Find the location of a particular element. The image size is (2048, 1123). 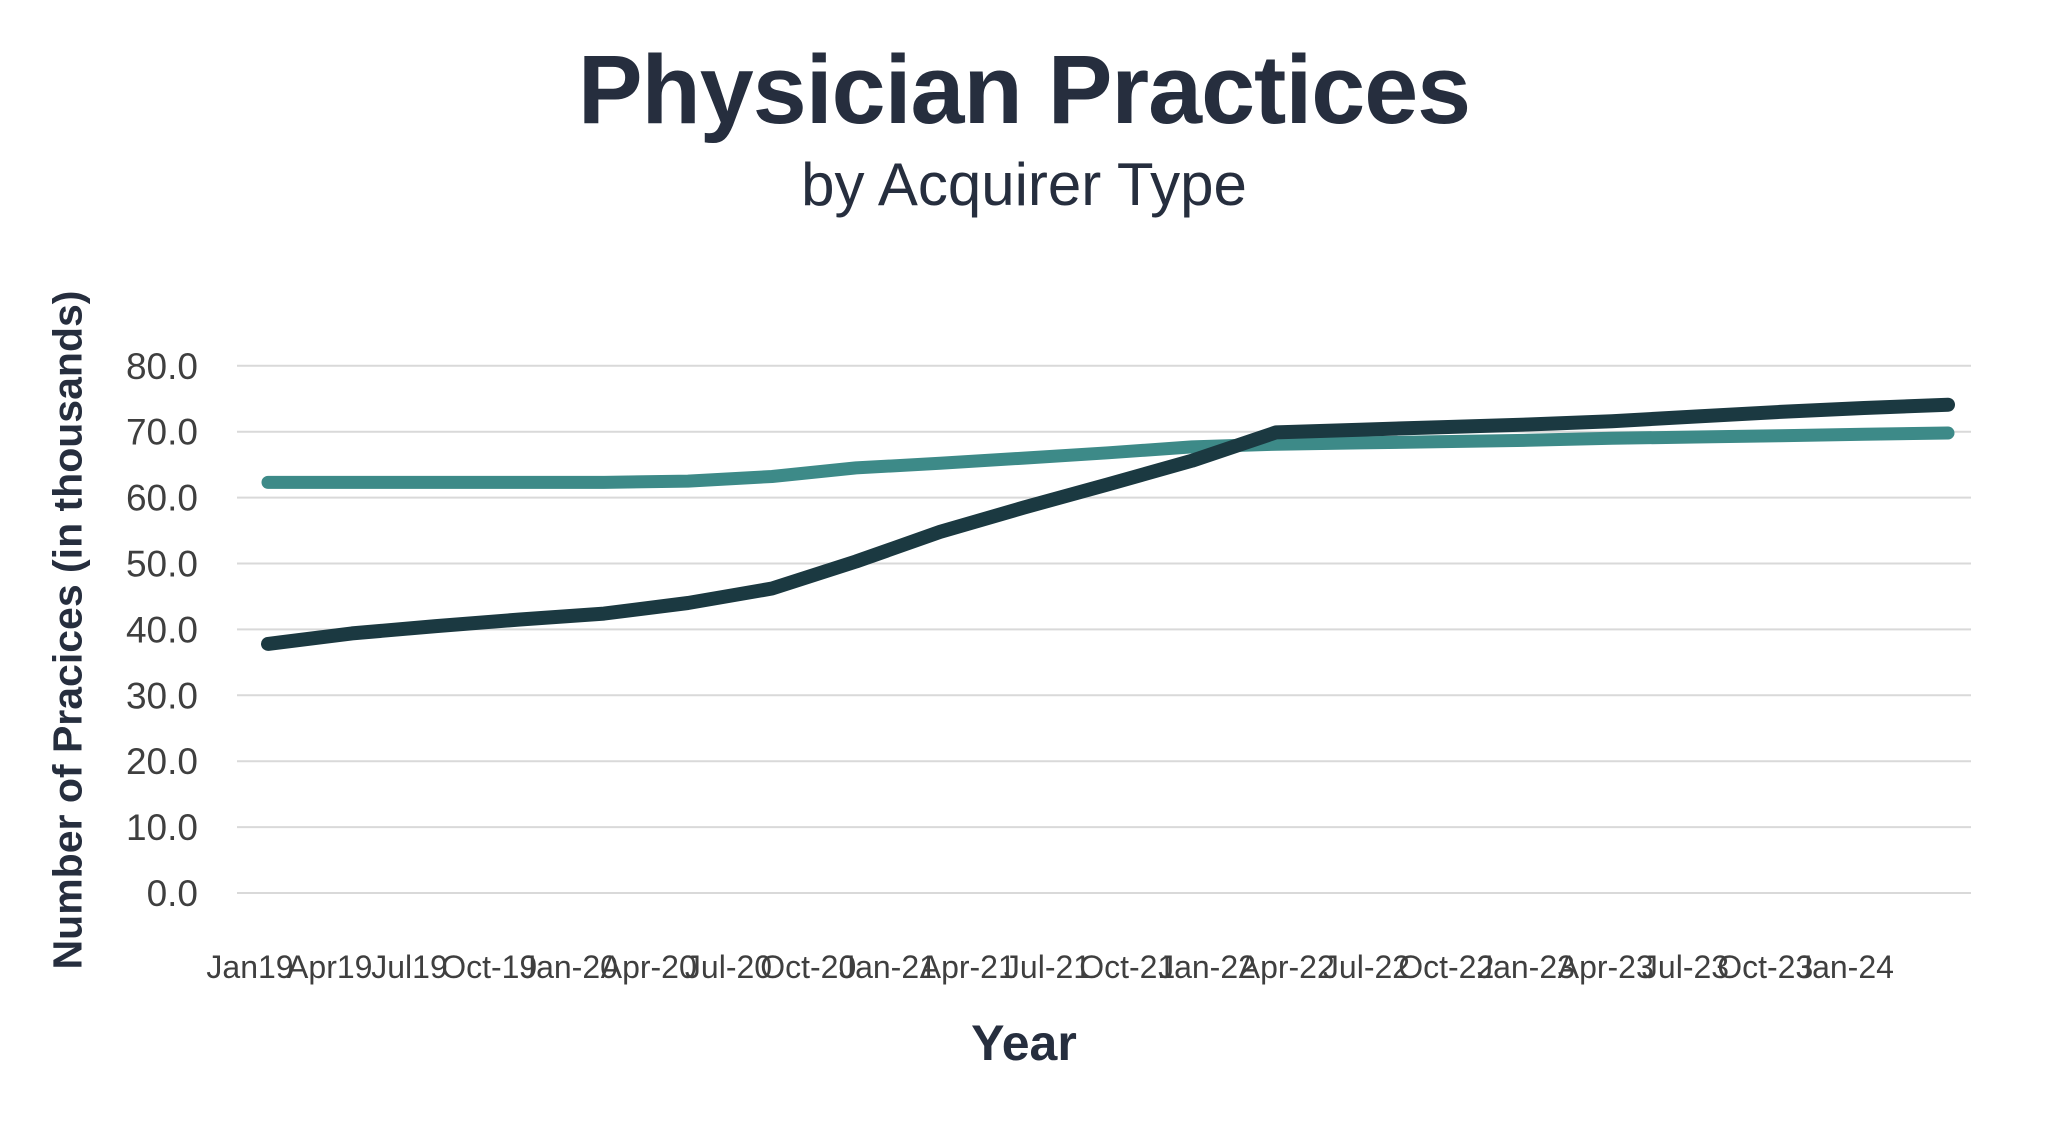

x-tick-label: Jul19 is located at coordinates (409, 967).